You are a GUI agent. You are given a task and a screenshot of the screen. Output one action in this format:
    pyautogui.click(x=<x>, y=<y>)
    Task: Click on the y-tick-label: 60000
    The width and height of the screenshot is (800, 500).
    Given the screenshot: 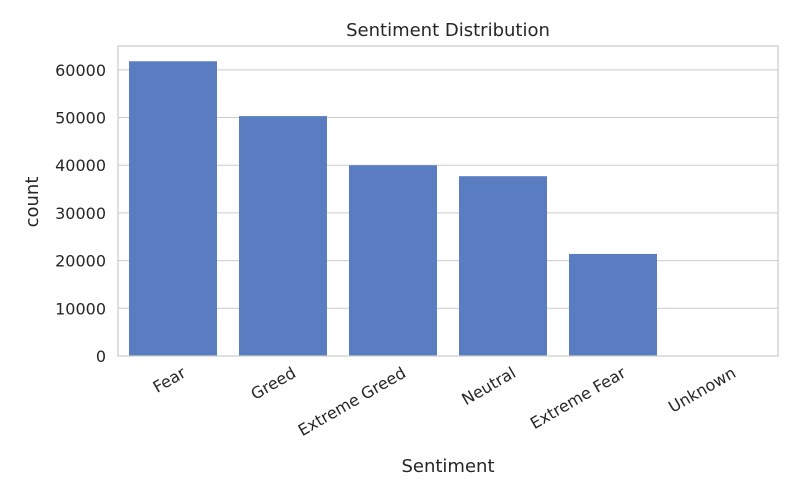 What is the action you would take?
    pyautogui.click(x=80, y=70)
    